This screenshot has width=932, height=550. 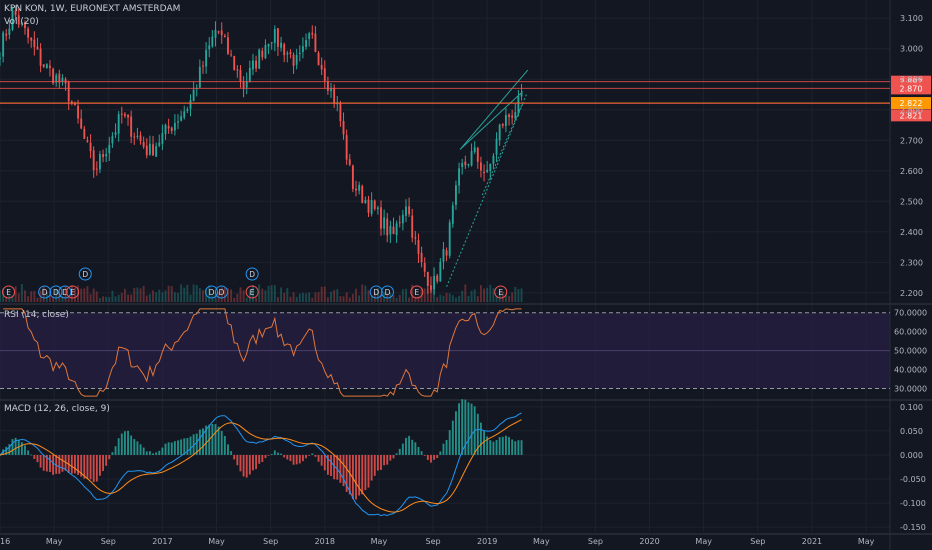 What do you see at coordinates (911, 82) in the screenshot?
I see `price-label: 2.892` at bounding box center [911, 82].